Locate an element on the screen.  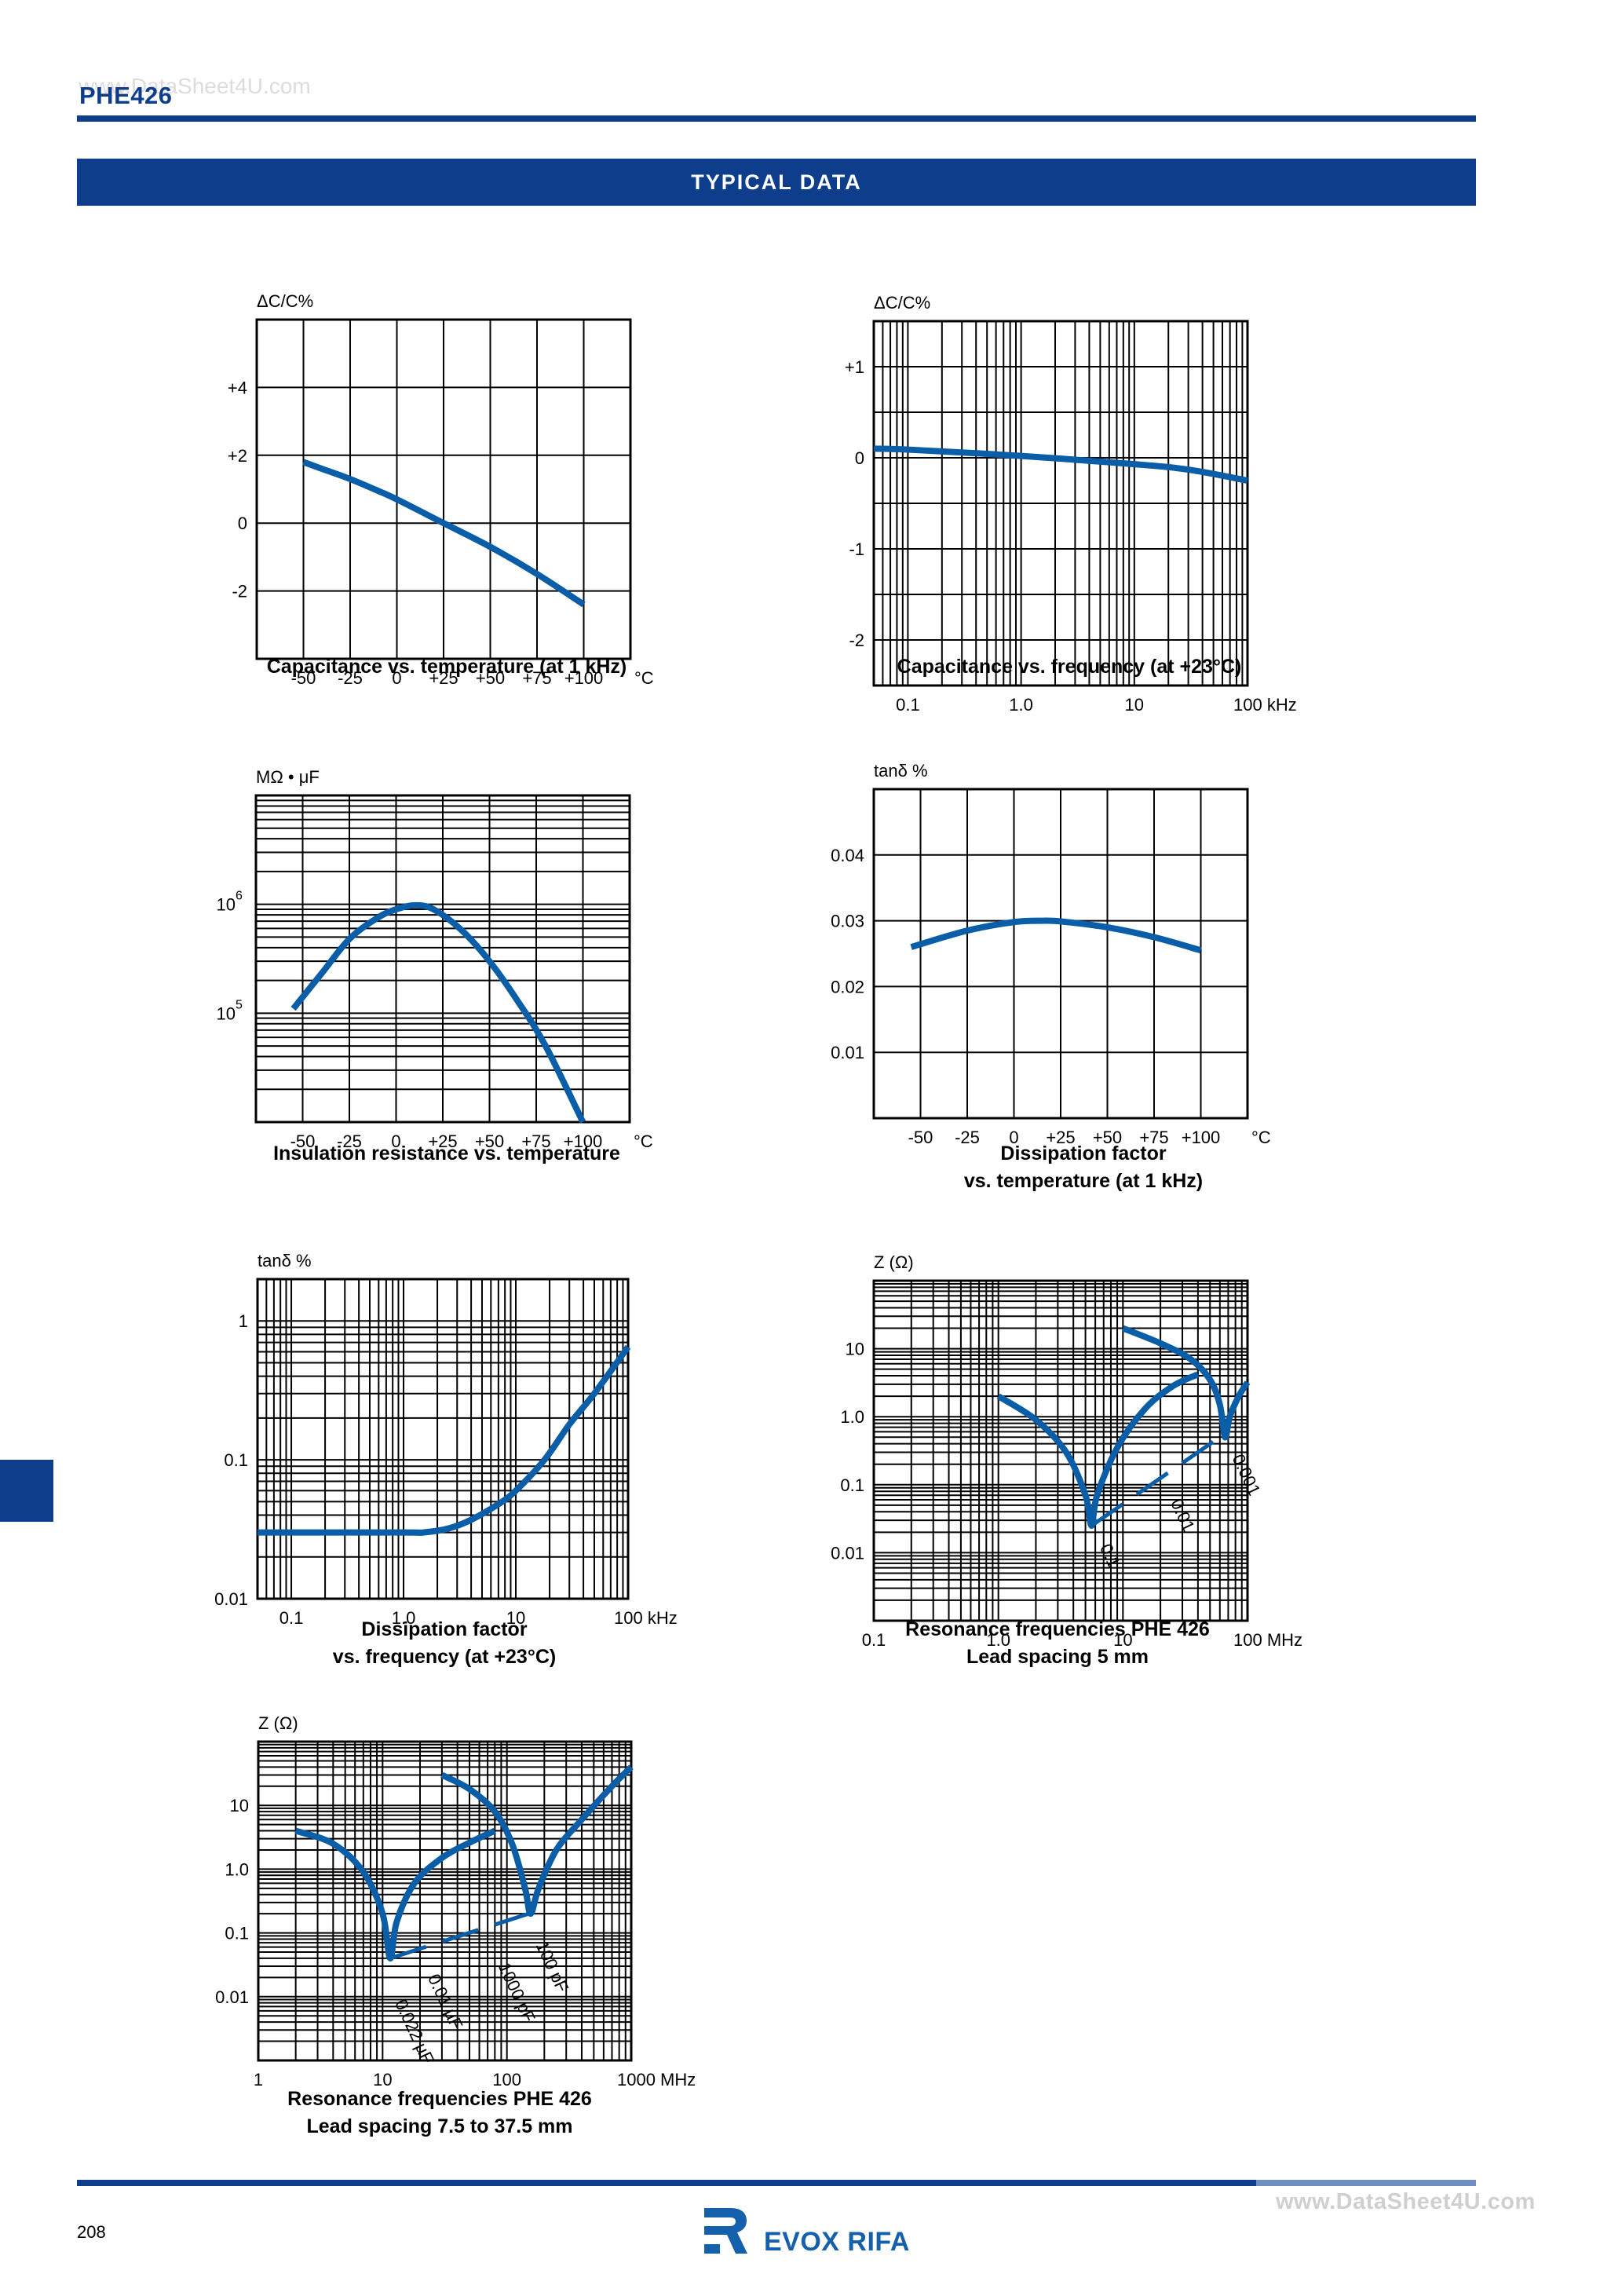
svg-text: 100 kHz is located at coordinates (646, 1618).